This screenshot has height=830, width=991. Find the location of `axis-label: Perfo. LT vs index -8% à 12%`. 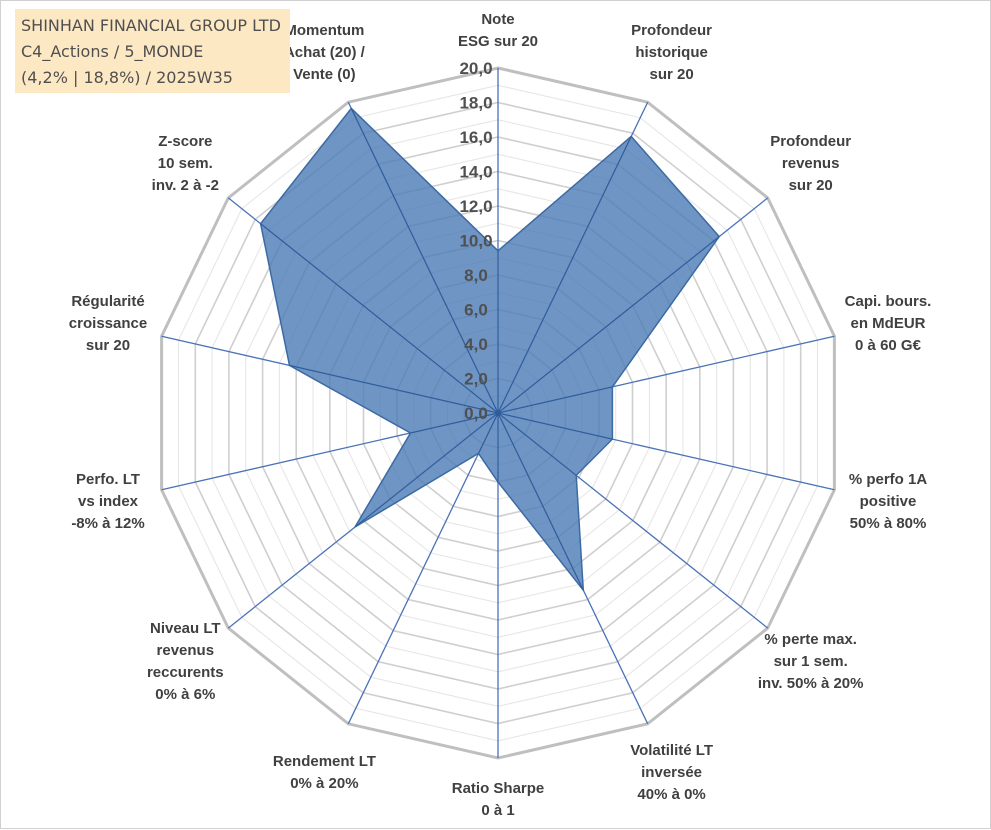

axis-label: Perfo. LT vs index -8% à 12% is located at coordinates (107, 502).